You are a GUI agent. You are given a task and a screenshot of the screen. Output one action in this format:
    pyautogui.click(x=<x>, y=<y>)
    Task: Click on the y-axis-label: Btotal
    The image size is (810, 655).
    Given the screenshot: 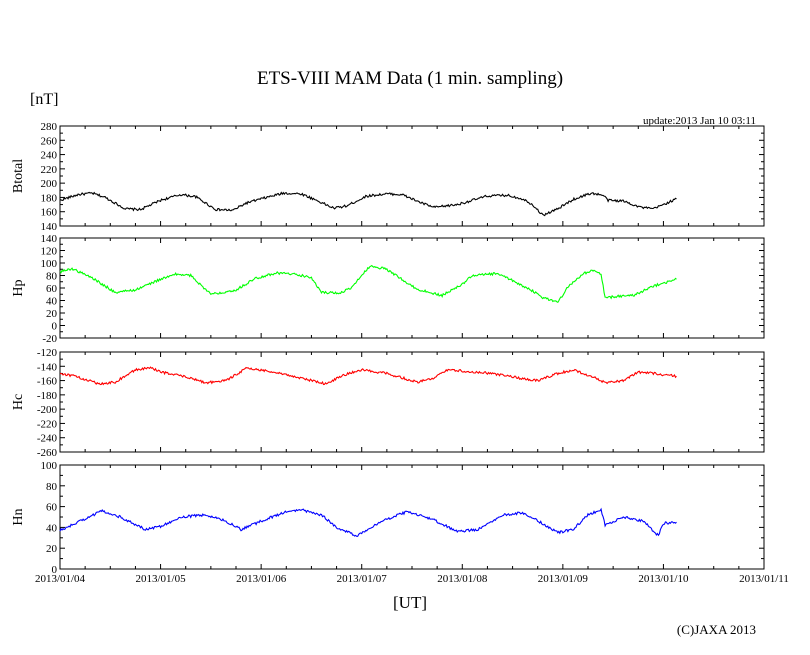 What is the action you would take?
    pyautogui.click(x=18, y=176)
    